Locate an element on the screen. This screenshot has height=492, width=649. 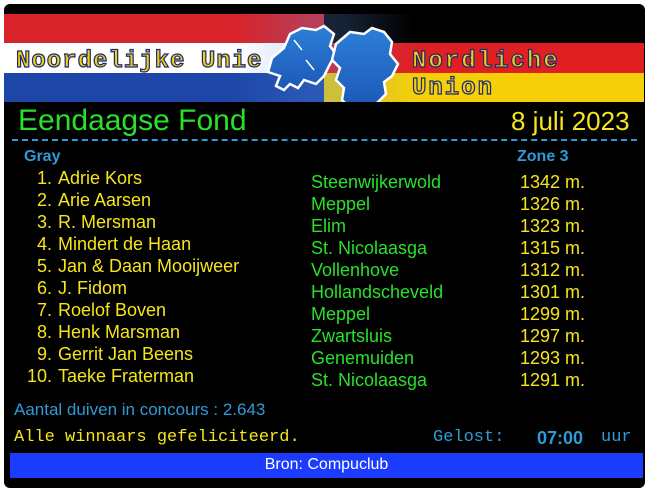
event-title: Eendaagse Fond is located at coordinates (132, 120).